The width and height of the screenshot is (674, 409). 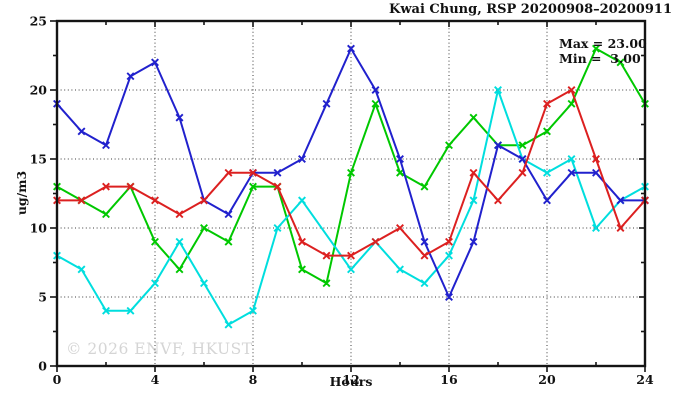 I want to click on svg-text: 8, so click(x=253, y=379).